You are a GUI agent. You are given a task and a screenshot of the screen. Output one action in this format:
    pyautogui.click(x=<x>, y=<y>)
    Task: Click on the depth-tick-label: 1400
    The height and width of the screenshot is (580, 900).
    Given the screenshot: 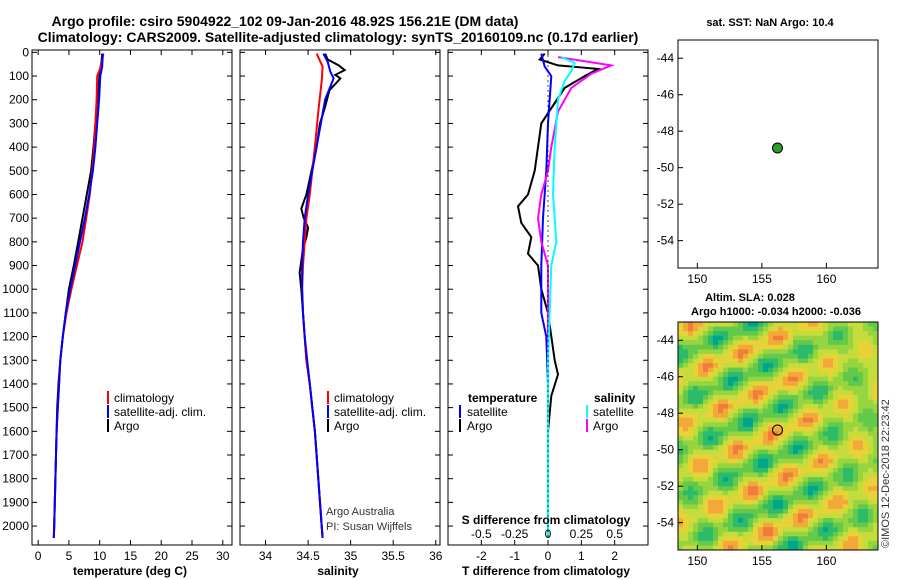 What is the action you would take?
    pyautogui.click(x=15, y=384)
    